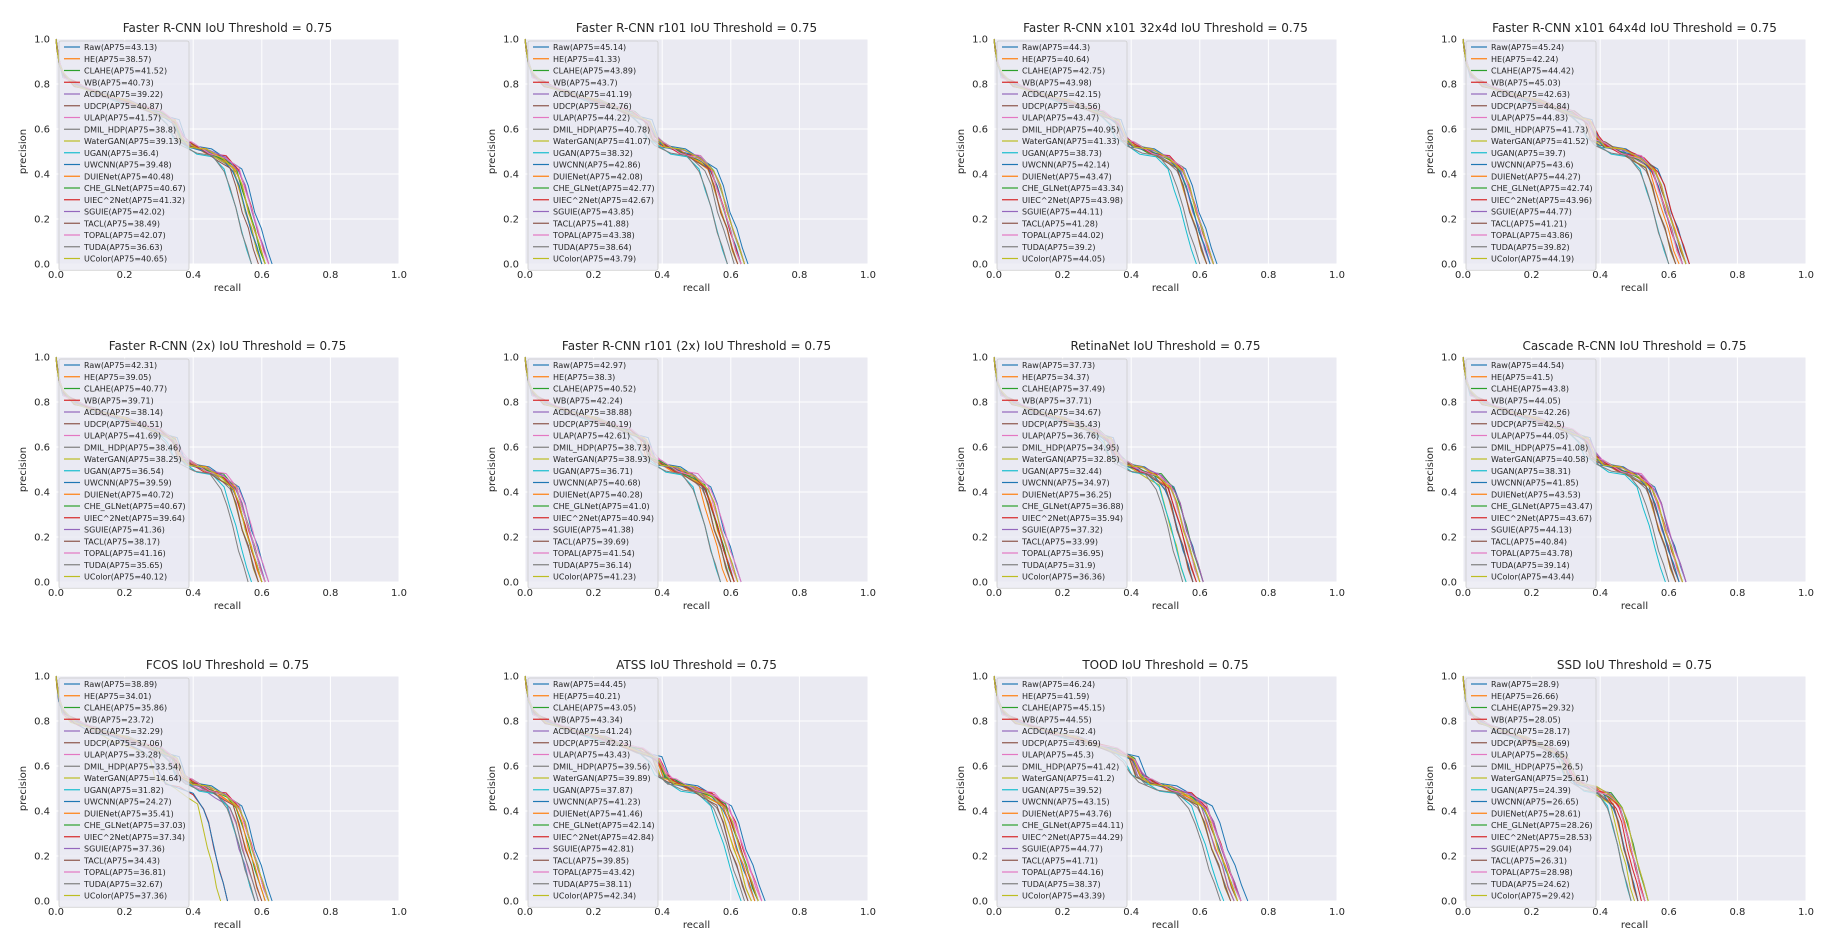 This screenshot has width=1846, height=932. I want to click on chart-title: SSD IoU Threshold = 0.75, so click(1634, 665).